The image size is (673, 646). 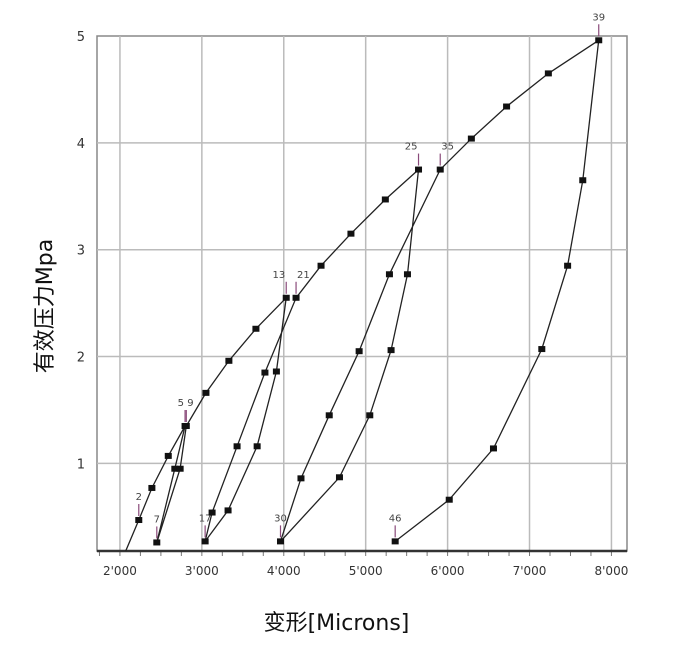 I want to click on point-label: 7, so click(x=157, y=519).